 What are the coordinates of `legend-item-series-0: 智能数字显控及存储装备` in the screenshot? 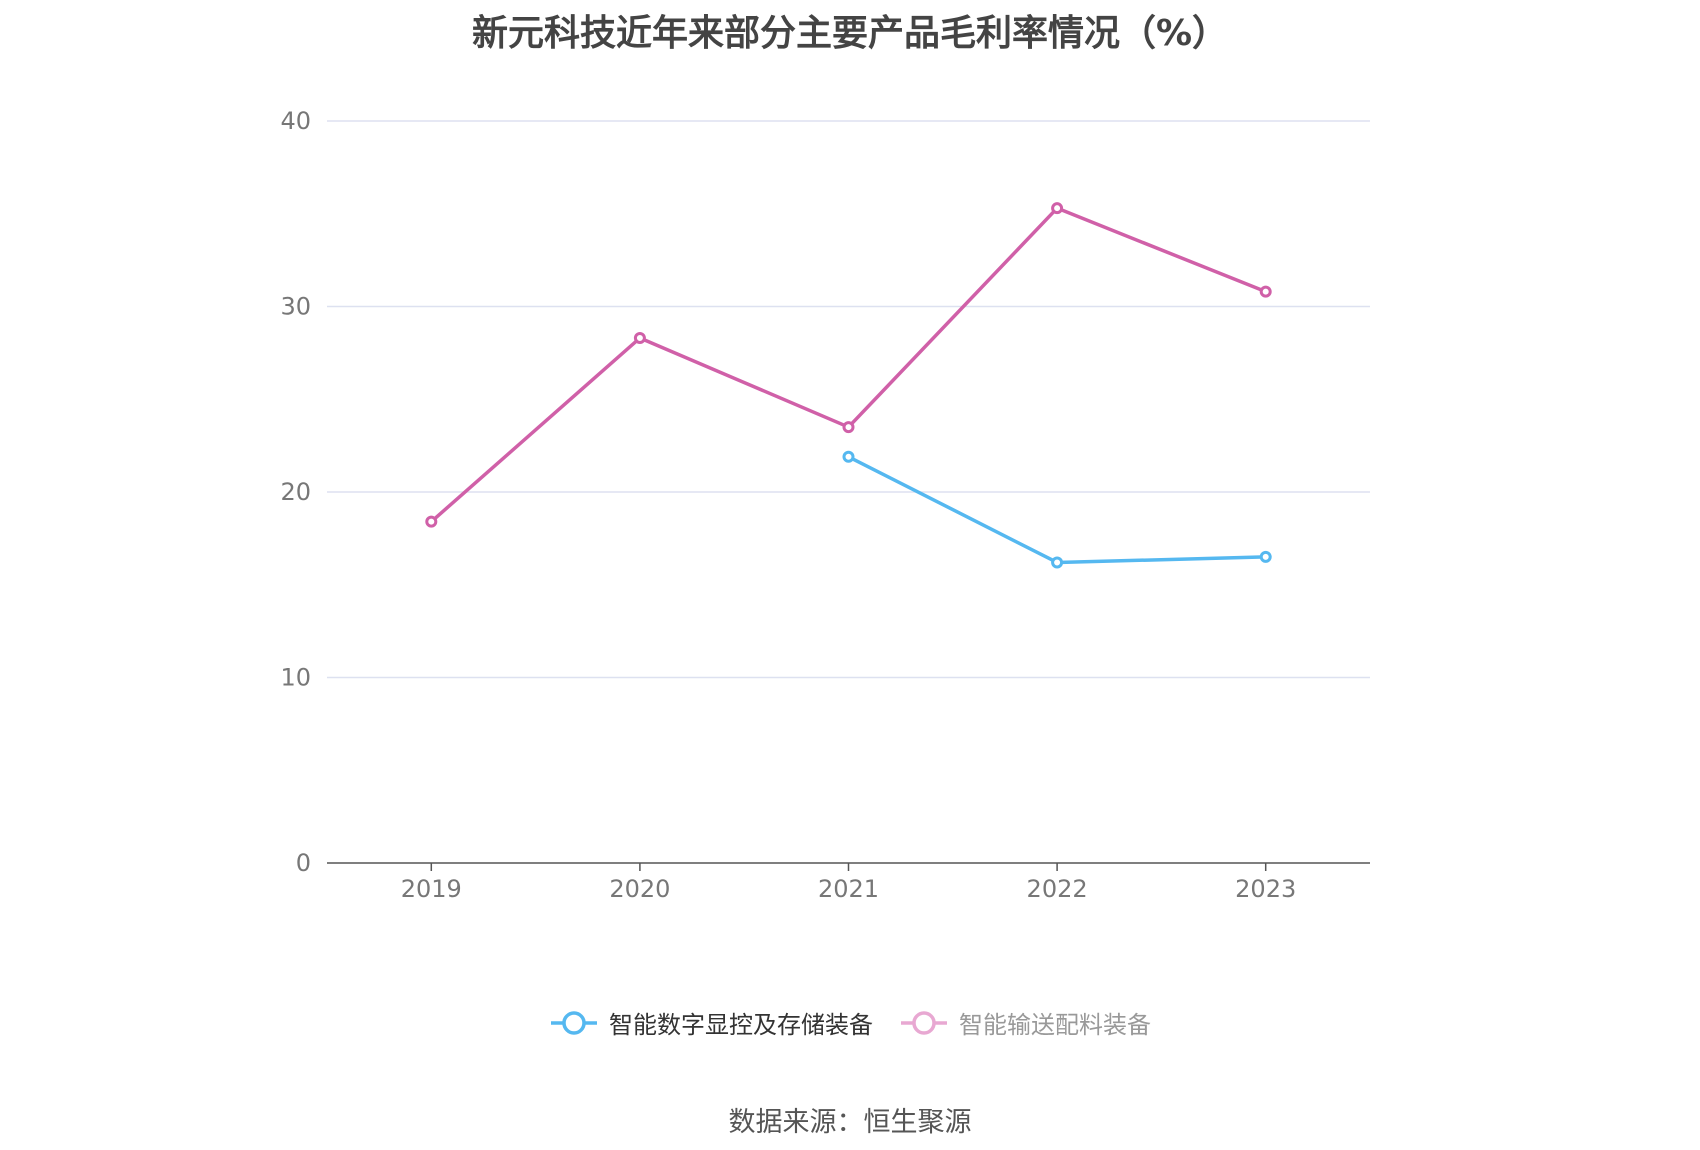 It's located at (711, 1022).